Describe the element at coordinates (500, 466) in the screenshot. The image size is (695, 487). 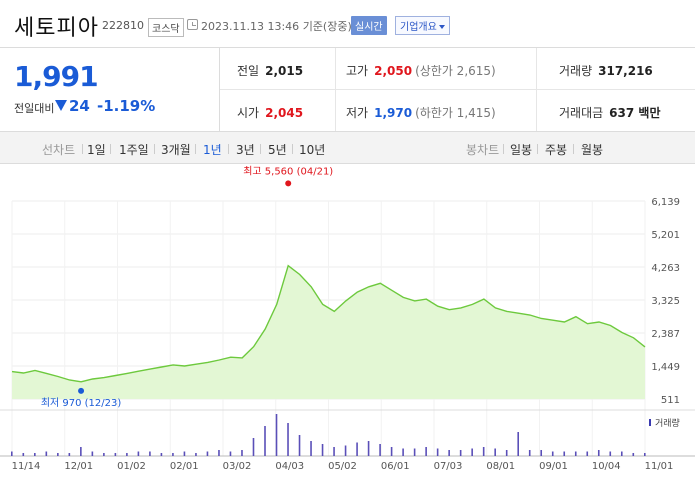
I see `x-tick-label: 08/01` at that location.